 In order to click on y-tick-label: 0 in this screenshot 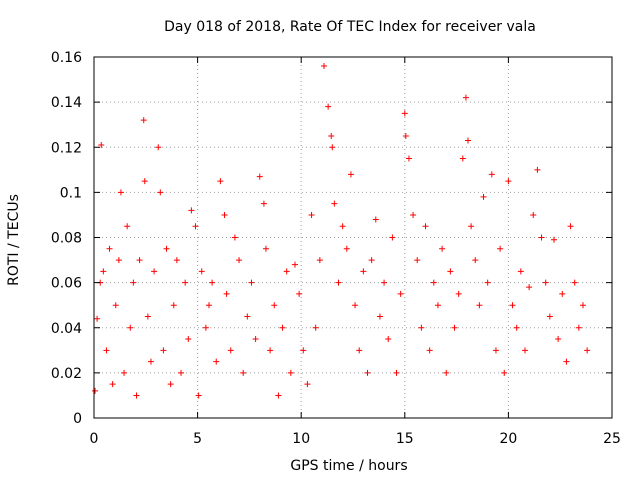, I will do `click(77, 419)`.